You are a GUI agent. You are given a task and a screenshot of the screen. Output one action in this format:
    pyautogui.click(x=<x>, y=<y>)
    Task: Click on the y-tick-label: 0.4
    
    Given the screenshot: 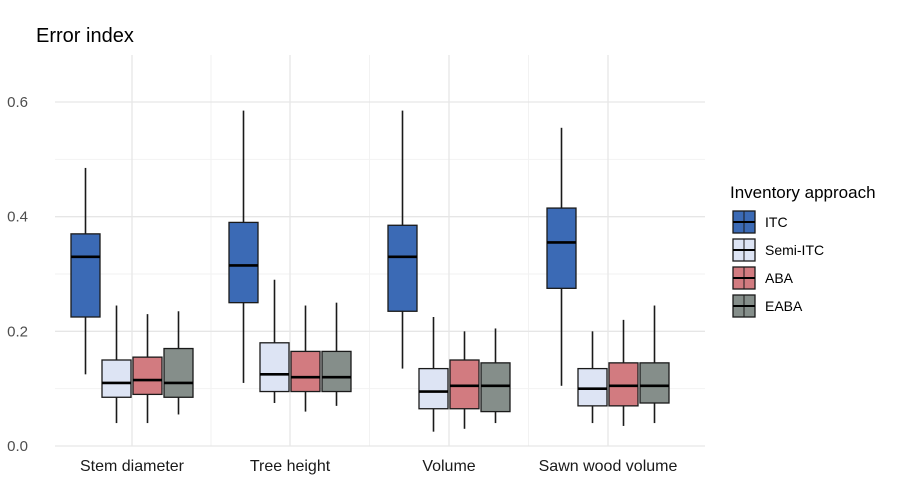 What is the action you would take?
    pyautogui.click(x=17, y=217)
    